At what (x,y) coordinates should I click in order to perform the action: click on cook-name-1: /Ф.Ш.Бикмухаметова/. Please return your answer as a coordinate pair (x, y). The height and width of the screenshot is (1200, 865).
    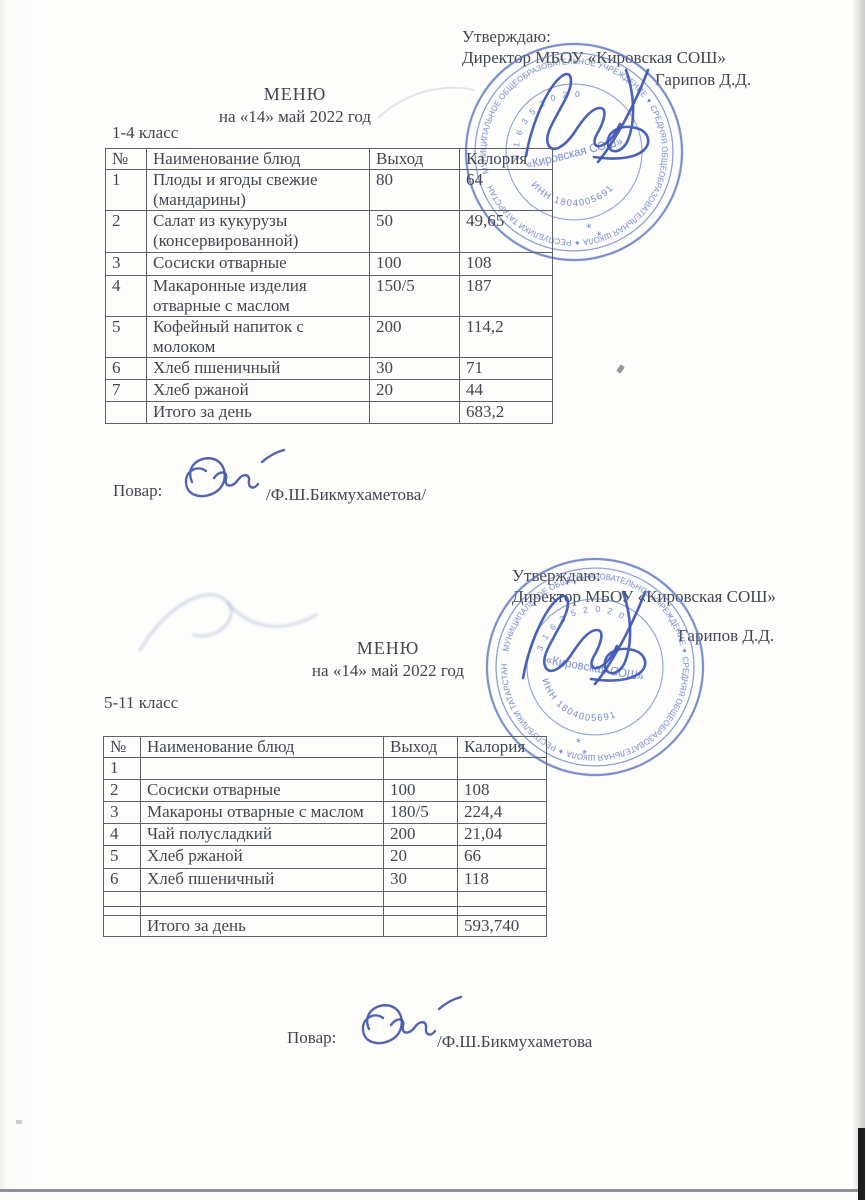
    Looking at the image, I should click on (346, 494).